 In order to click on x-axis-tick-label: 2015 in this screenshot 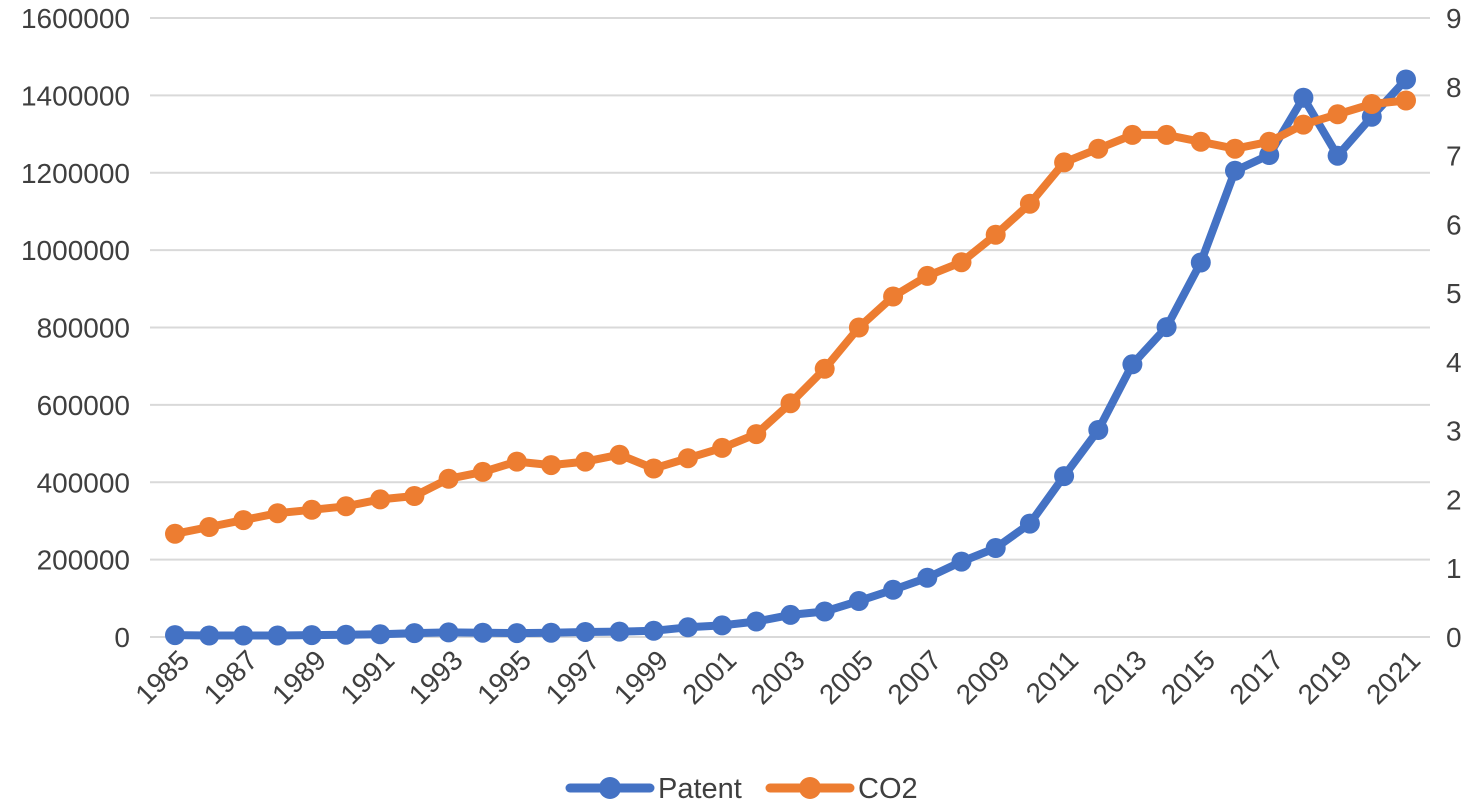, I will do `click(1188, 677)`.